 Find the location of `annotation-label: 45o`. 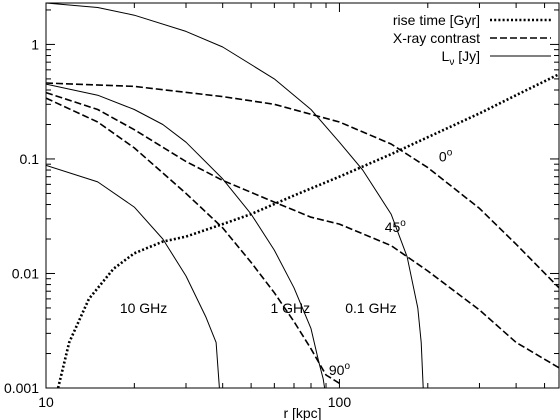

annotation-label: 45o is located at coordinates (396, 226).